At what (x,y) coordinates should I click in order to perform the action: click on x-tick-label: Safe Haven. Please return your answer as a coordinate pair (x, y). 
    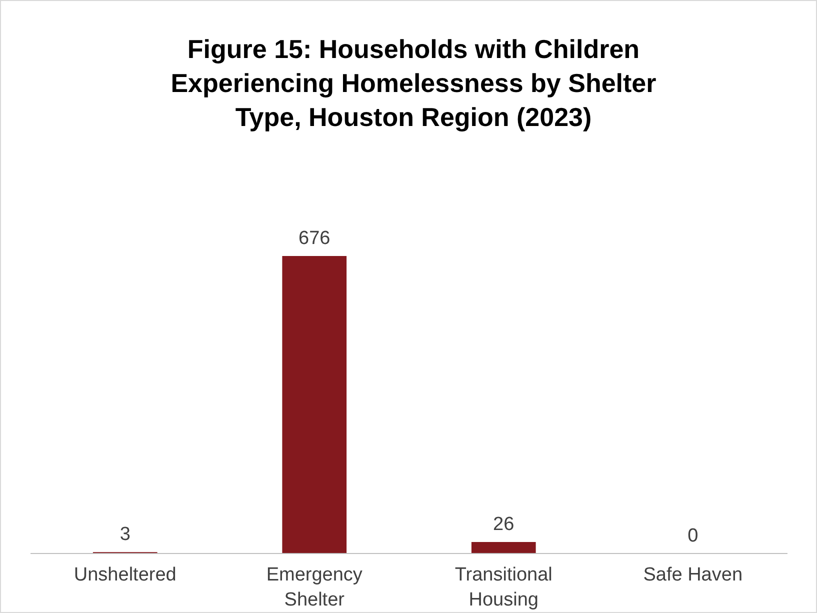
    Looking at the image, I should click on (693, 575).